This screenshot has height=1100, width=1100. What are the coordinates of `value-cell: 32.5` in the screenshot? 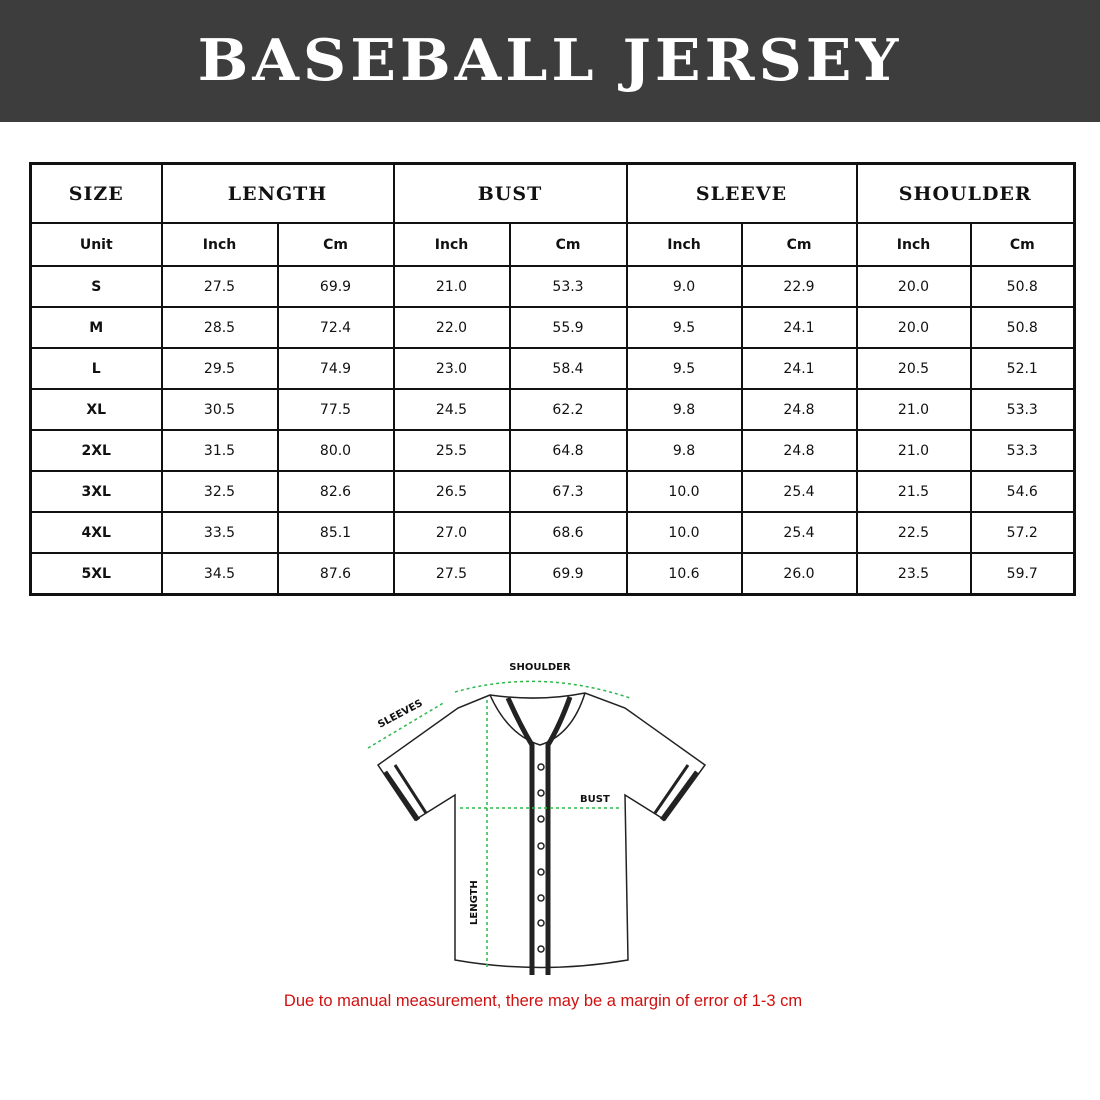 It's located at (219, 491).